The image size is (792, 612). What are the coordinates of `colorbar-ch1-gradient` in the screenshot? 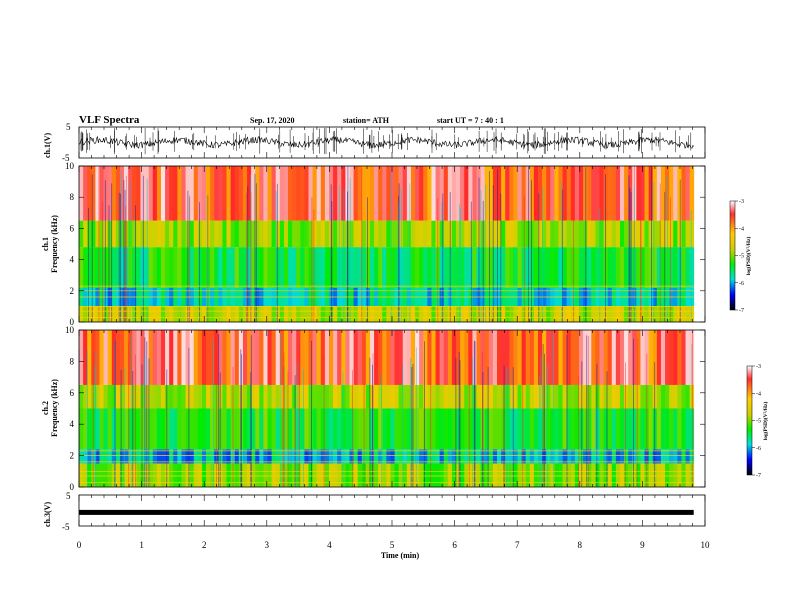 It's located at (732, 255).